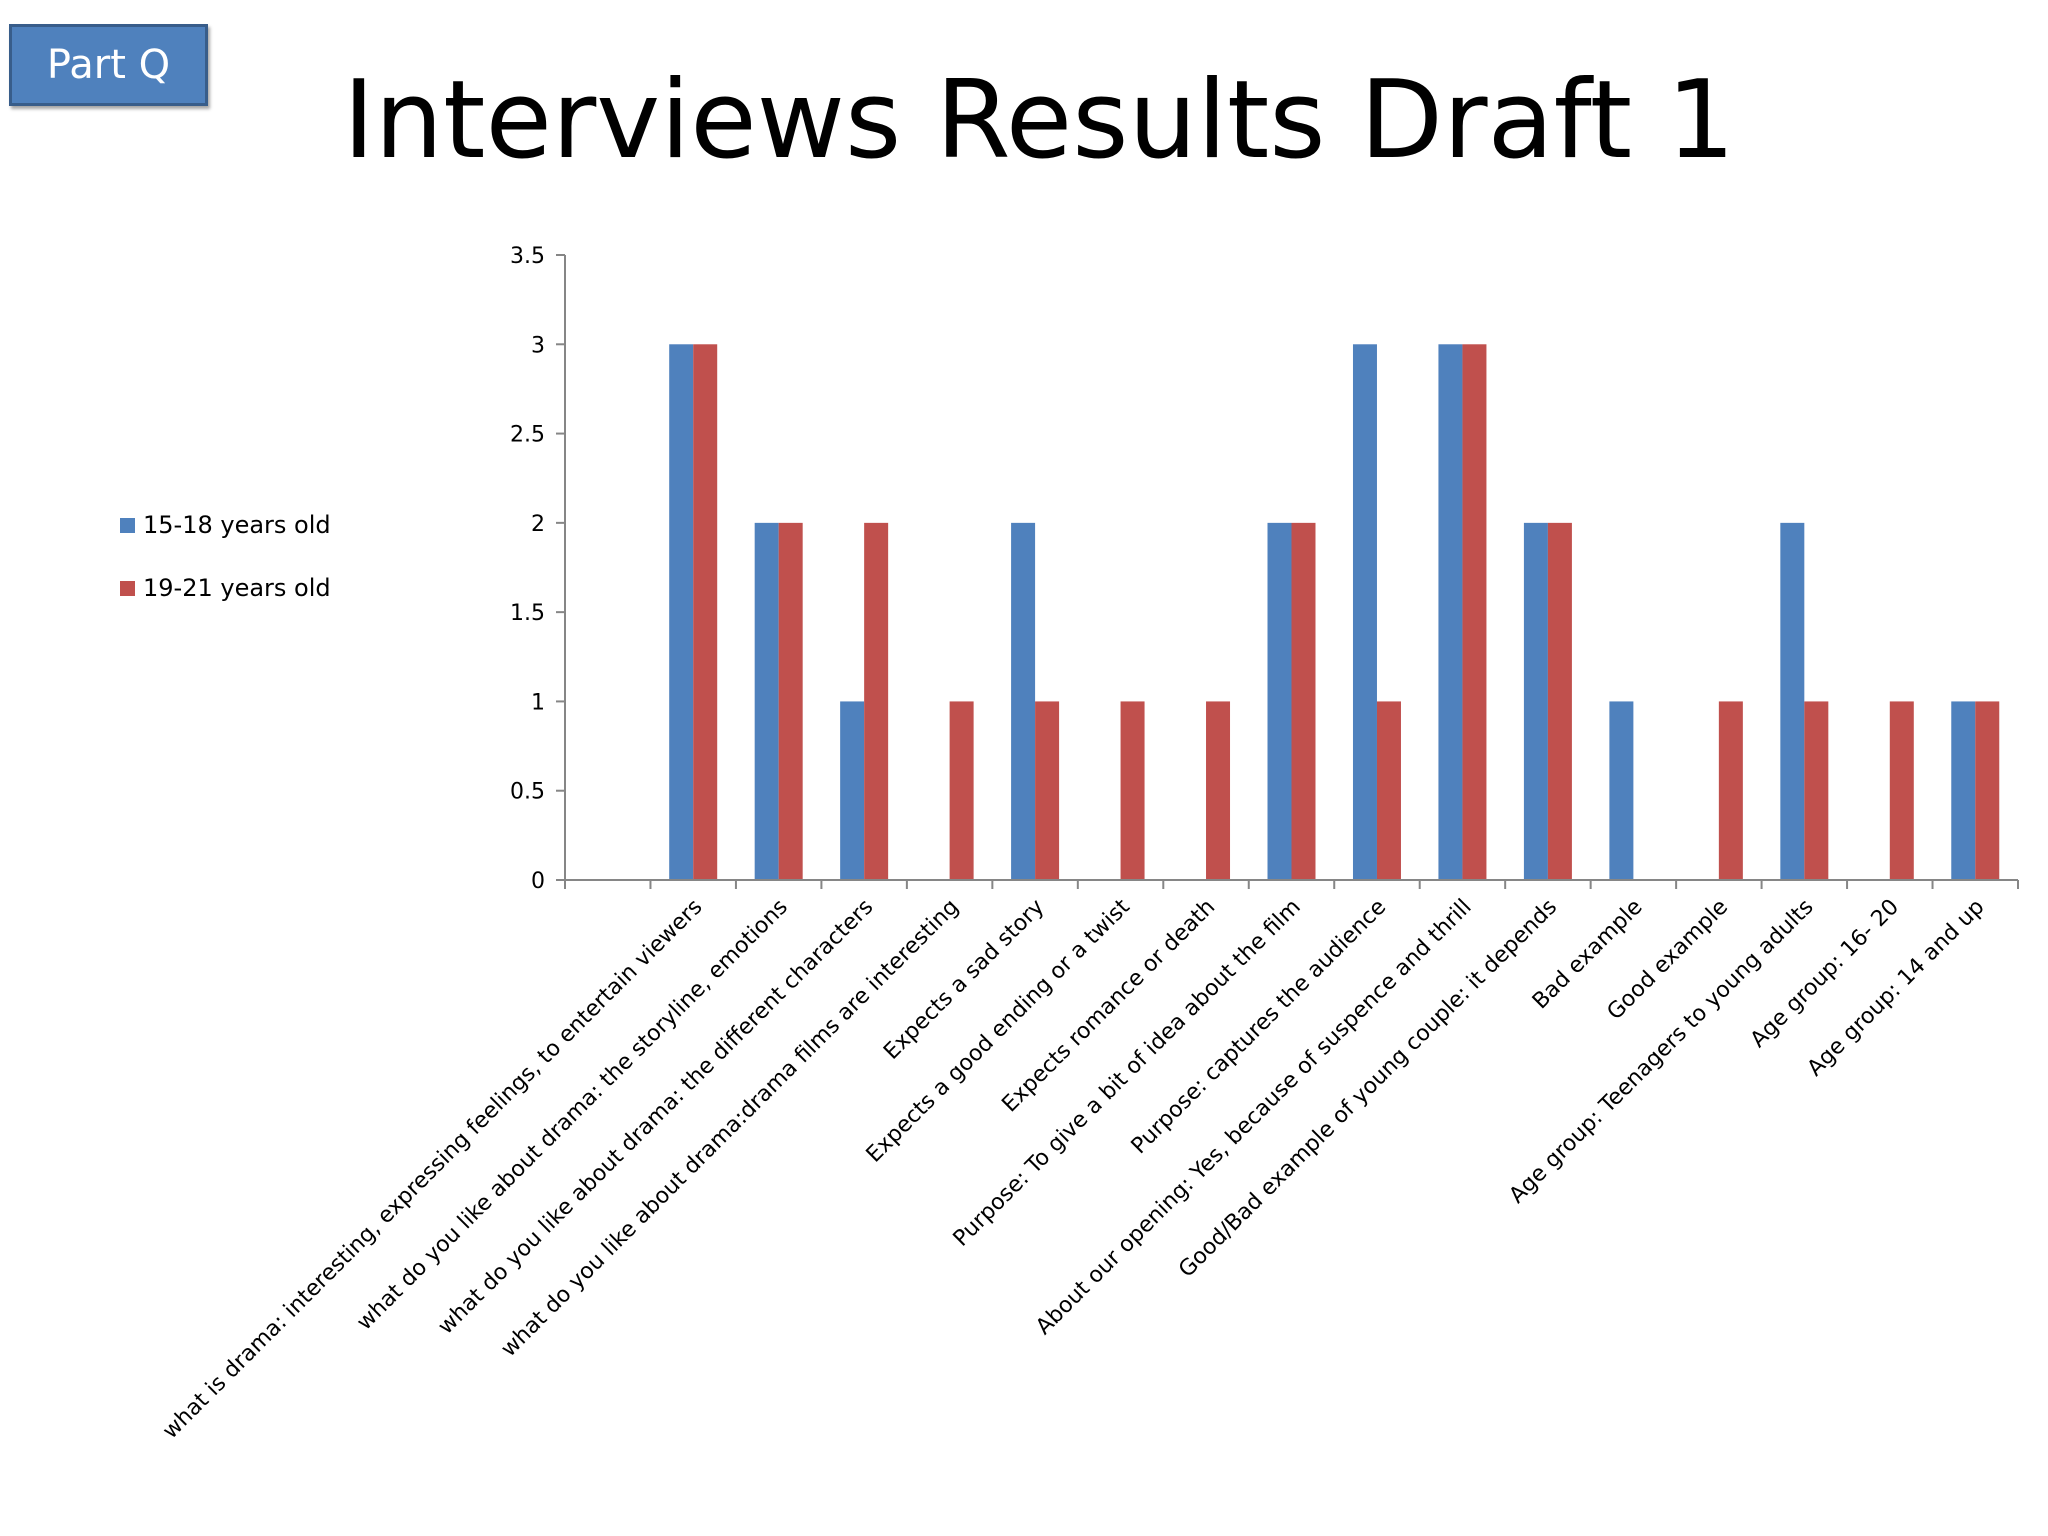 The image size is (2048, 1536). I want to click on y-axis: 0 0.5 1 1.5 2 2.5 3 3.5, so click(538, 569).